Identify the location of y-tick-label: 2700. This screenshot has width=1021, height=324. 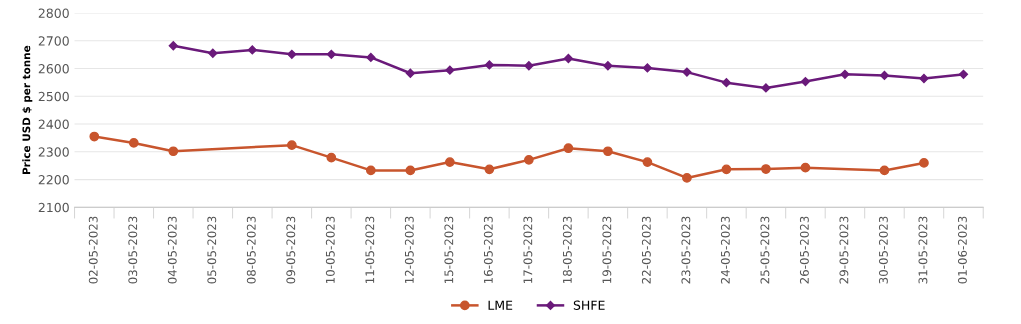
(53, 41).